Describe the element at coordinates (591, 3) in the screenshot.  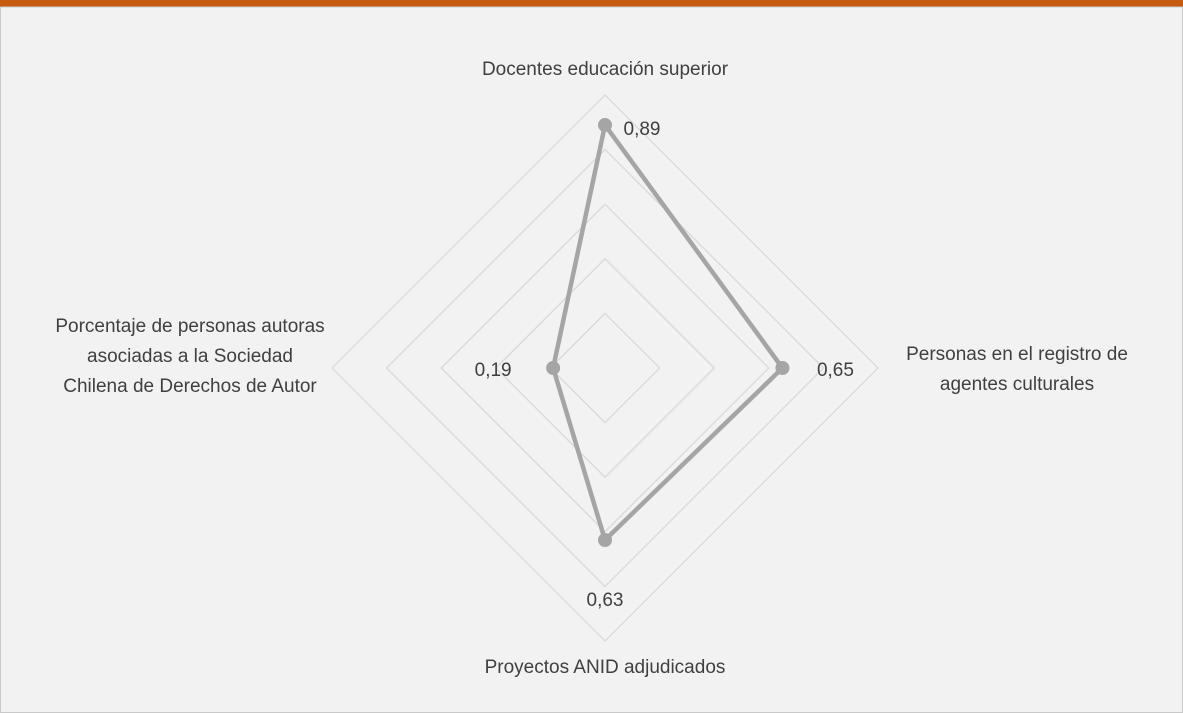
I see `top-bar` at that location.